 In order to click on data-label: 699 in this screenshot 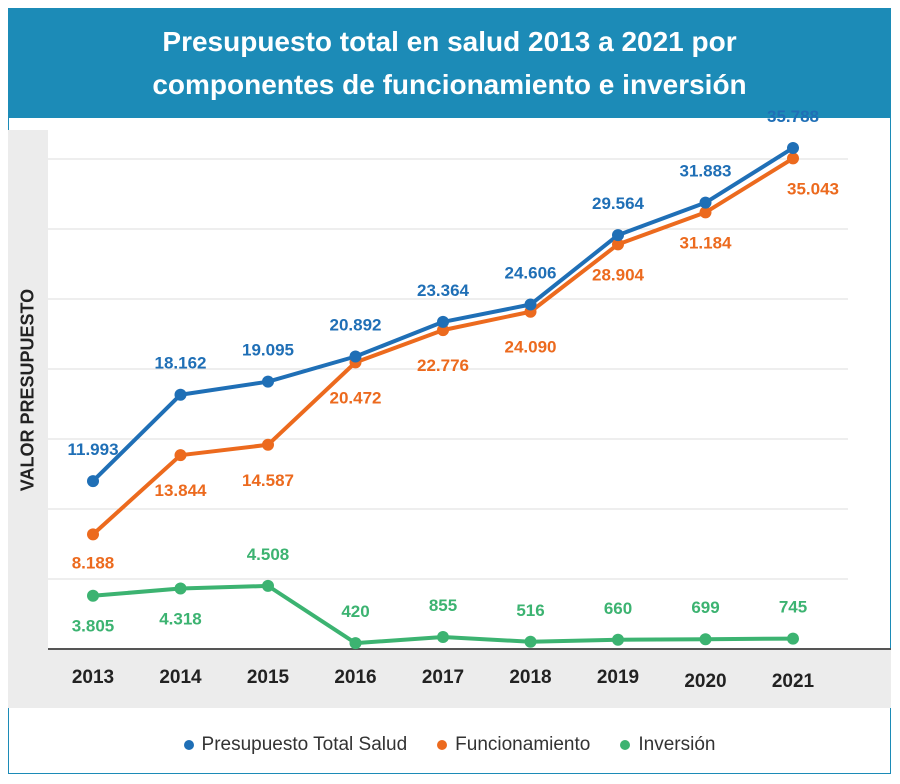, I will do `click(705, 607)`.